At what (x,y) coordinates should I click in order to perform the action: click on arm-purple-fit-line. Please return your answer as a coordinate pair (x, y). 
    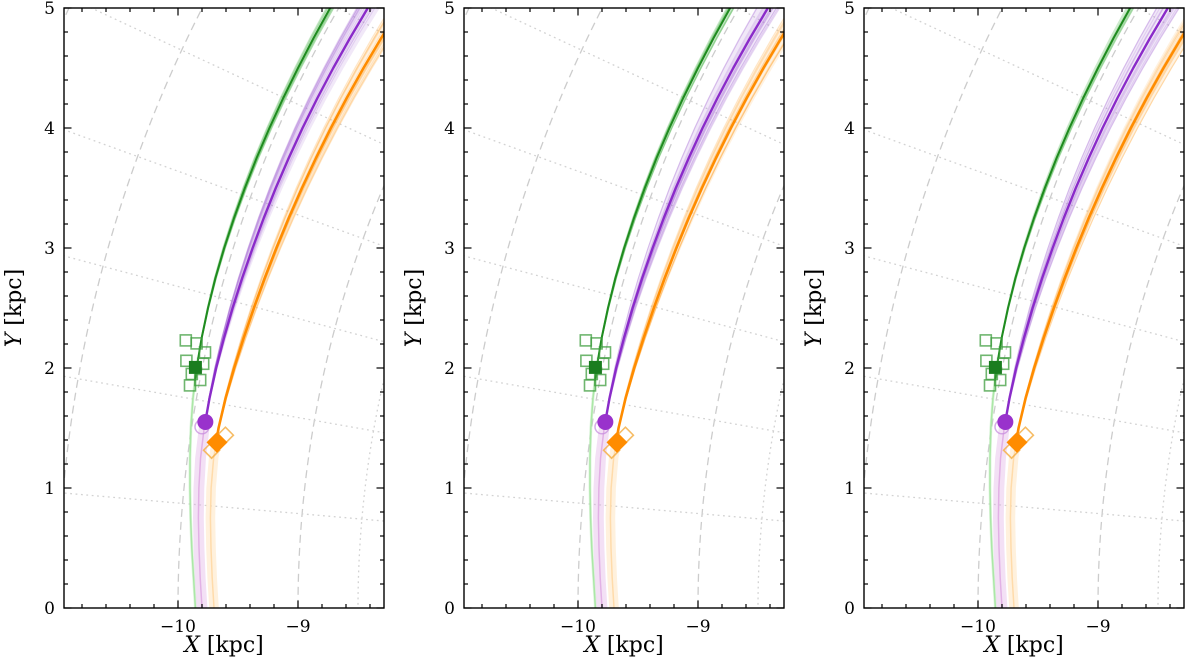
    Looking at the image, I should click on (1087, 216).